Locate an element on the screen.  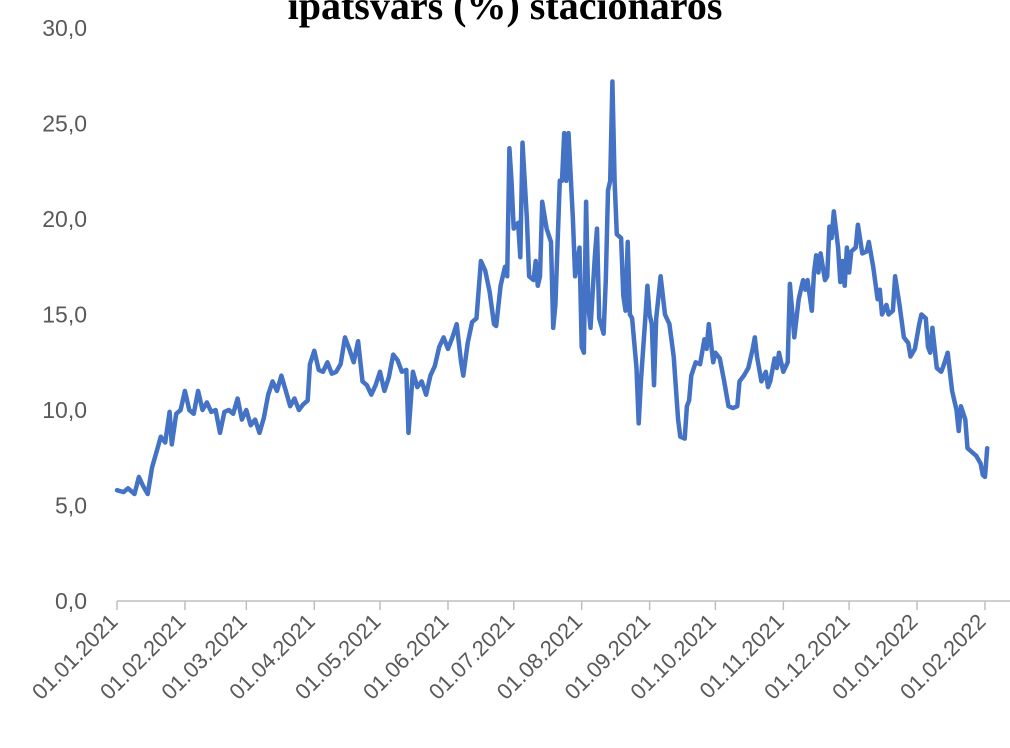
y-tick-label: 30,0 is located at coordinates (64, 28).